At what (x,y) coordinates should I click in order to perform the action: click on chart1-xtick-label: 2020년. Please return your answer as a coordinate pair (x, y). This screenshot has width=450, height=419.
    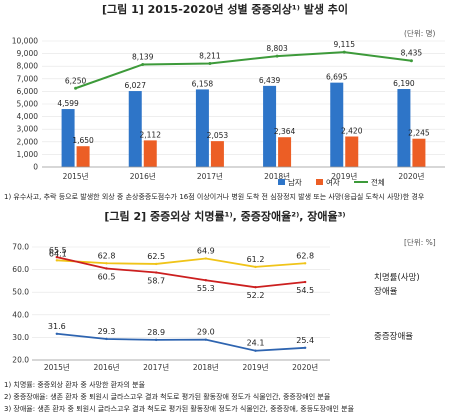
    Looking at the image, I should click on (411, 176).